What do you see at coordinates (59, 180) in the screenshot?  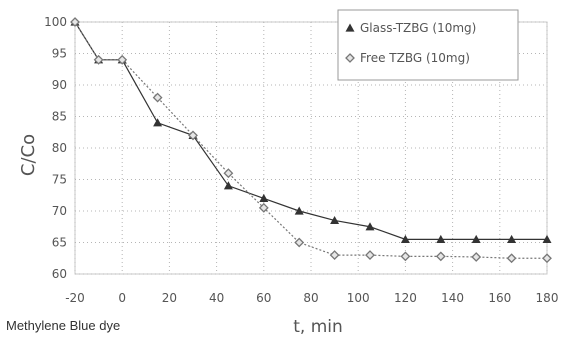 I see `y-tick-label: 75` at bounding box center [59, 180].